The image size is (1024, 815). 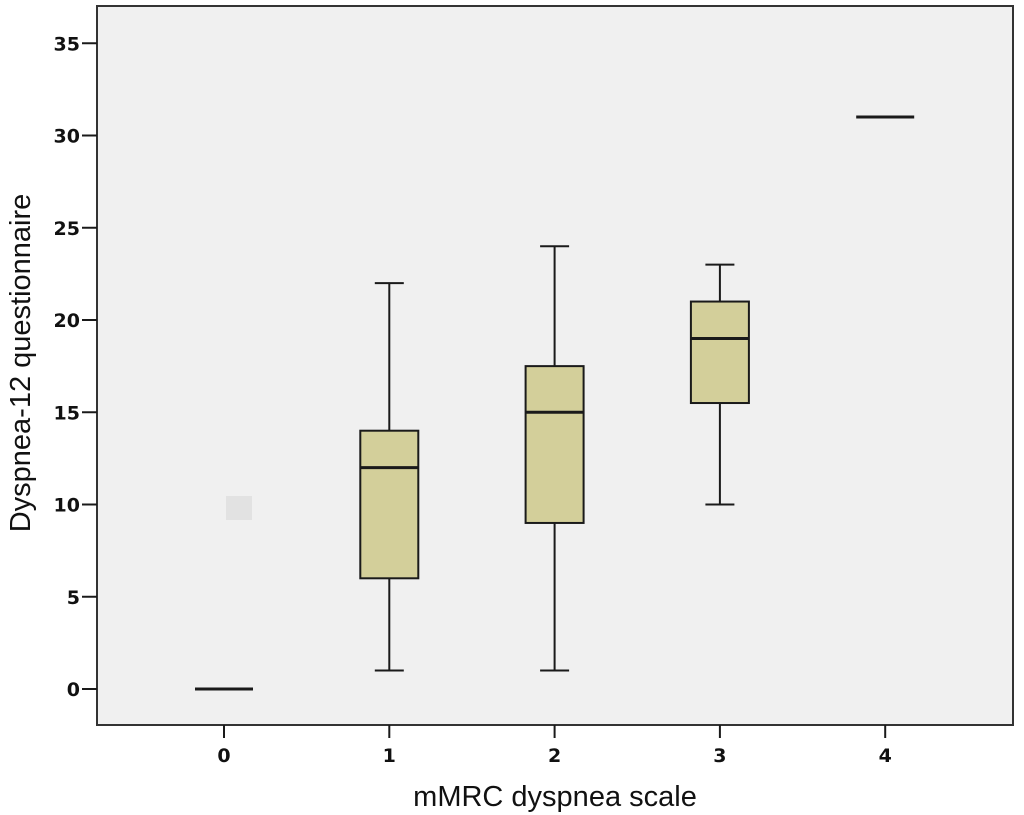 I want to click on y-tick-label: 25, so click(x=67, y=229).